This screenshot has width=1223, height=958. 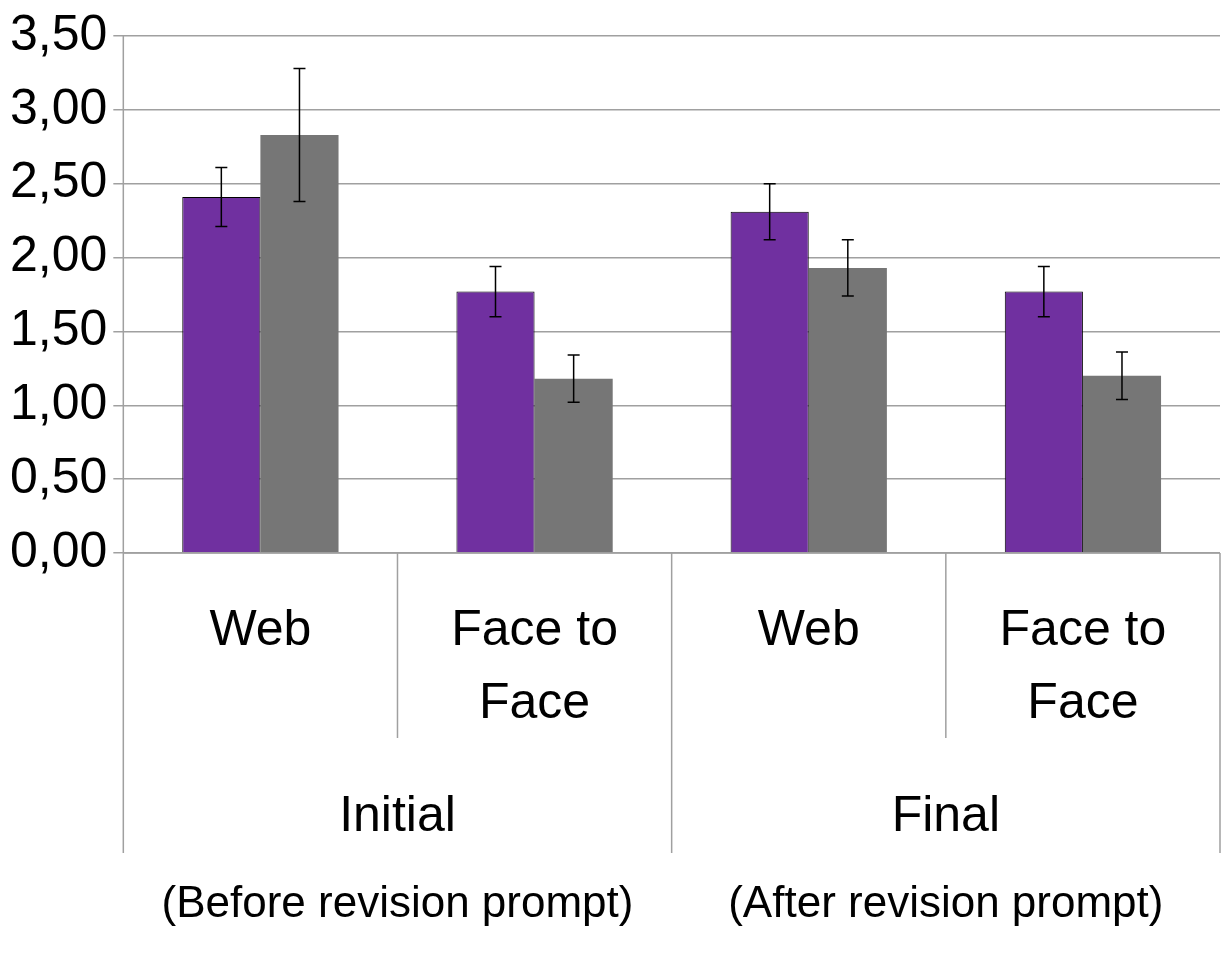 I want to click on y-tick-label: 2,00, so click(x=58, y=254).